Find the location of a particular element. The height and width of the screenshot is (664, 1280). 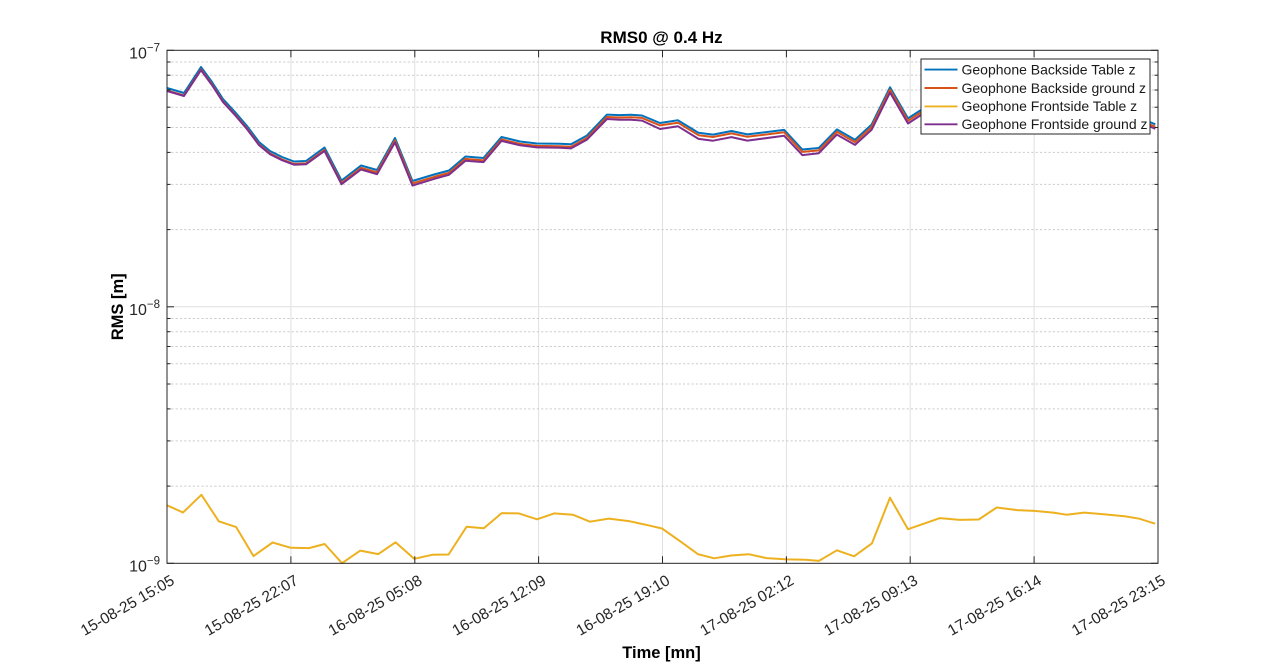

svg-text: Geophone Frontside ground z is located at coordinates (1055, 124).